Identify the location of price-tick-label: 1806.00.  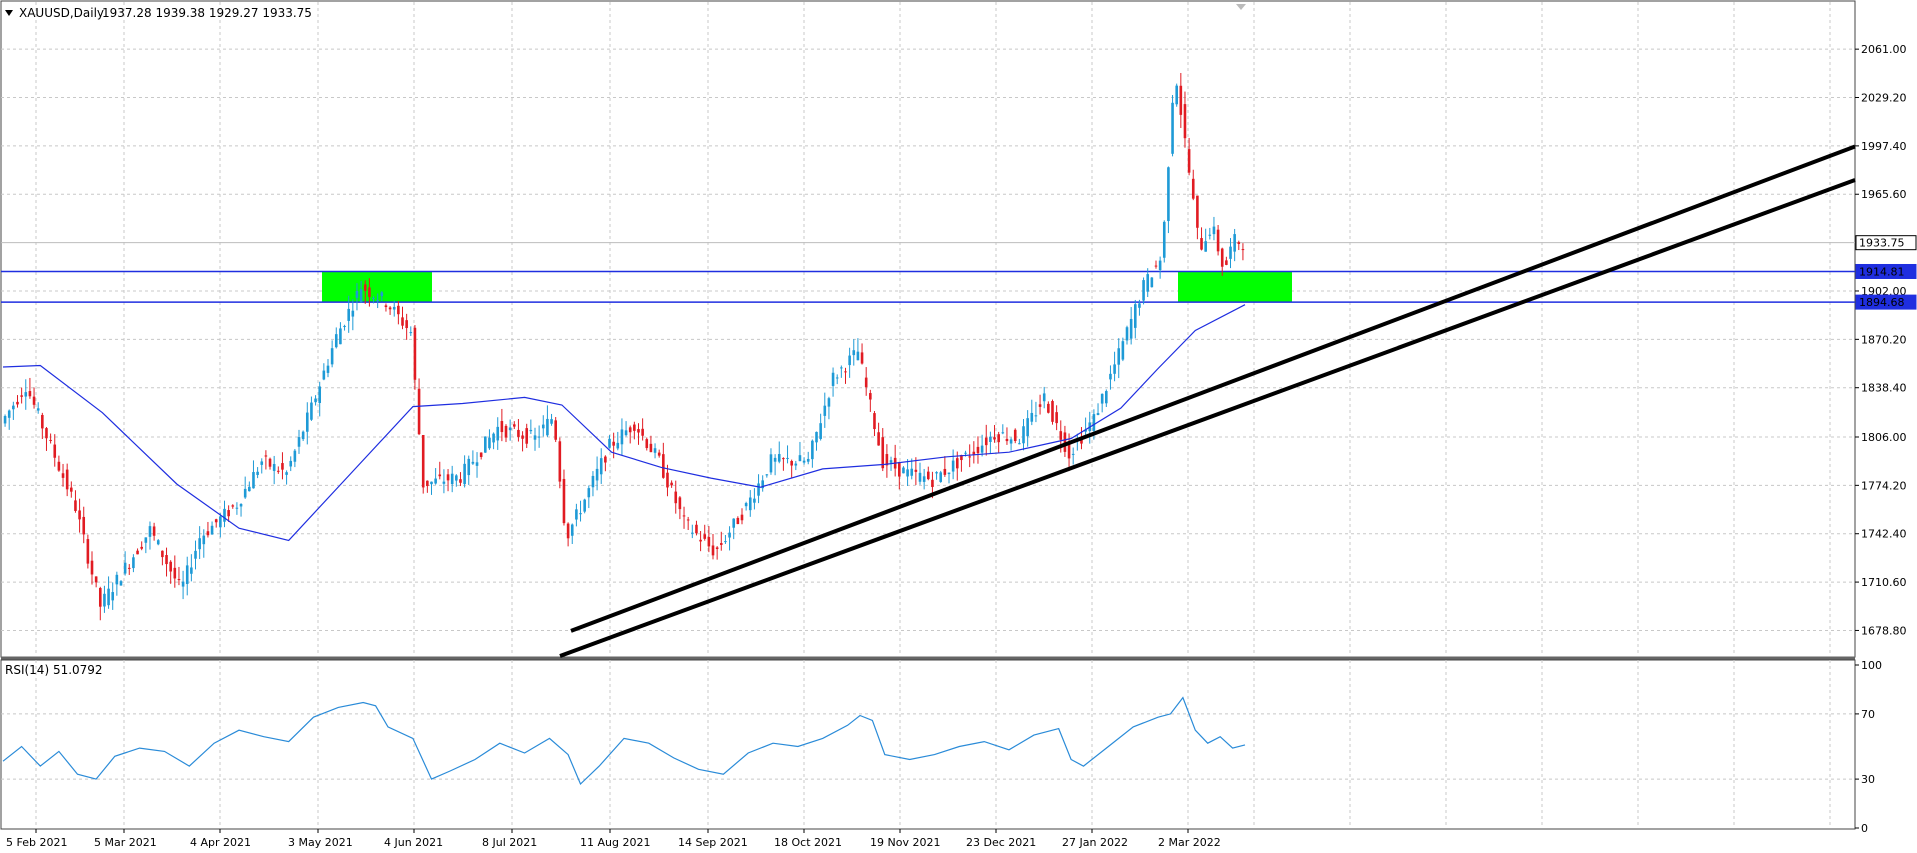
(1884, 437).